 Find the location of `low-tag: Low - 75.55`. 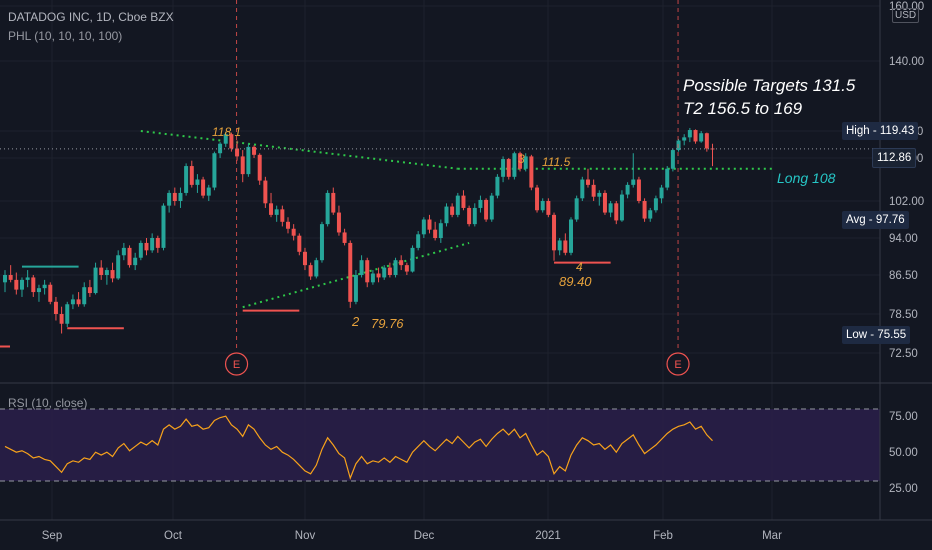

low-tag: Low - 75.55 is located at coordinates (876, 335).